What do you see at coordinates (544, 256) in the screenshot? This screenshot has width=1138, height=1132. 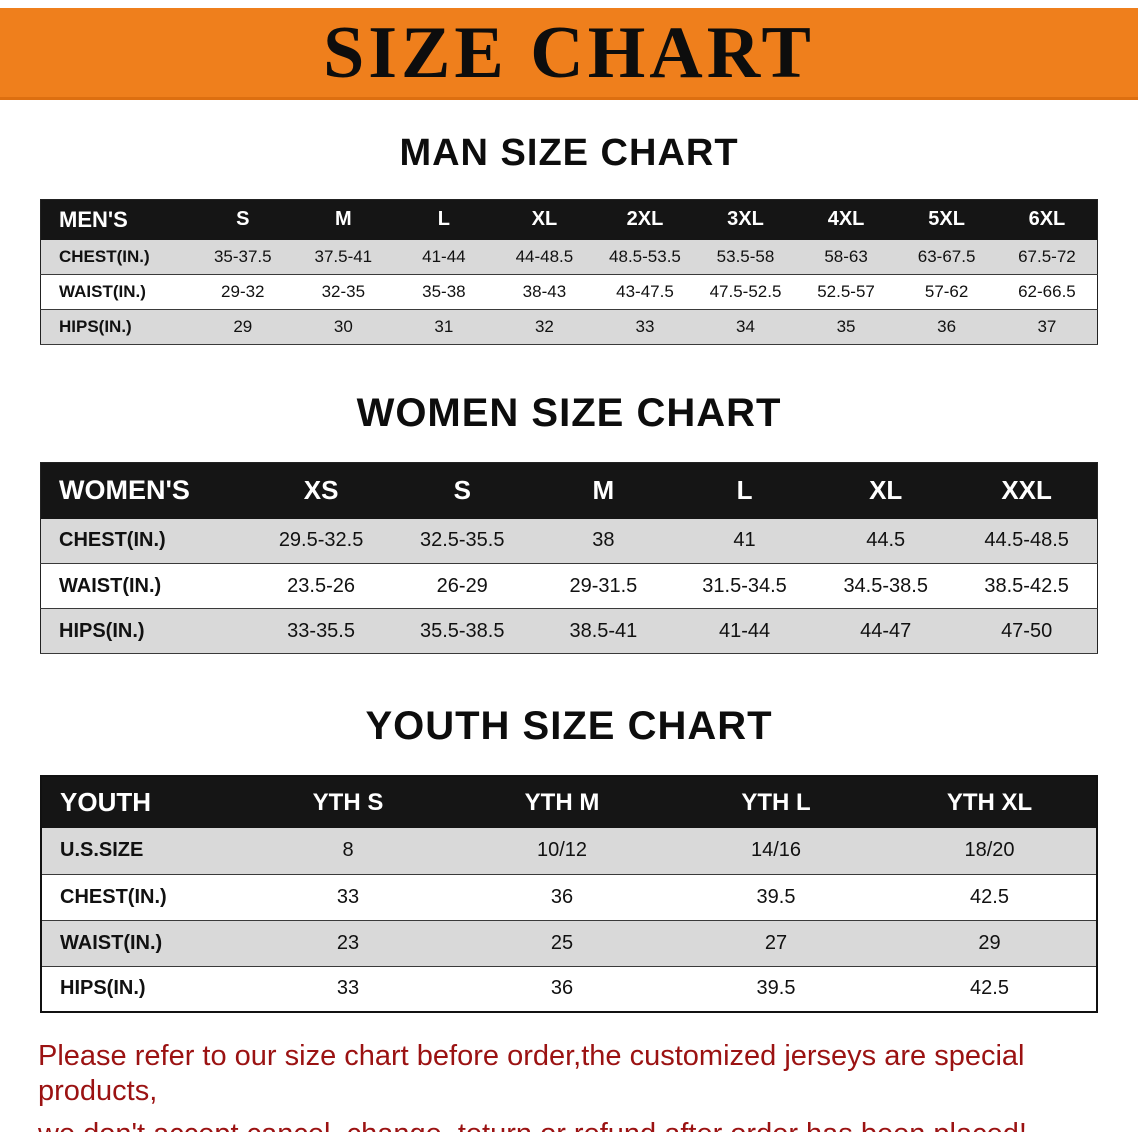 I see `size-value-cell: 44-48.5` at bounding box center [544, 256].